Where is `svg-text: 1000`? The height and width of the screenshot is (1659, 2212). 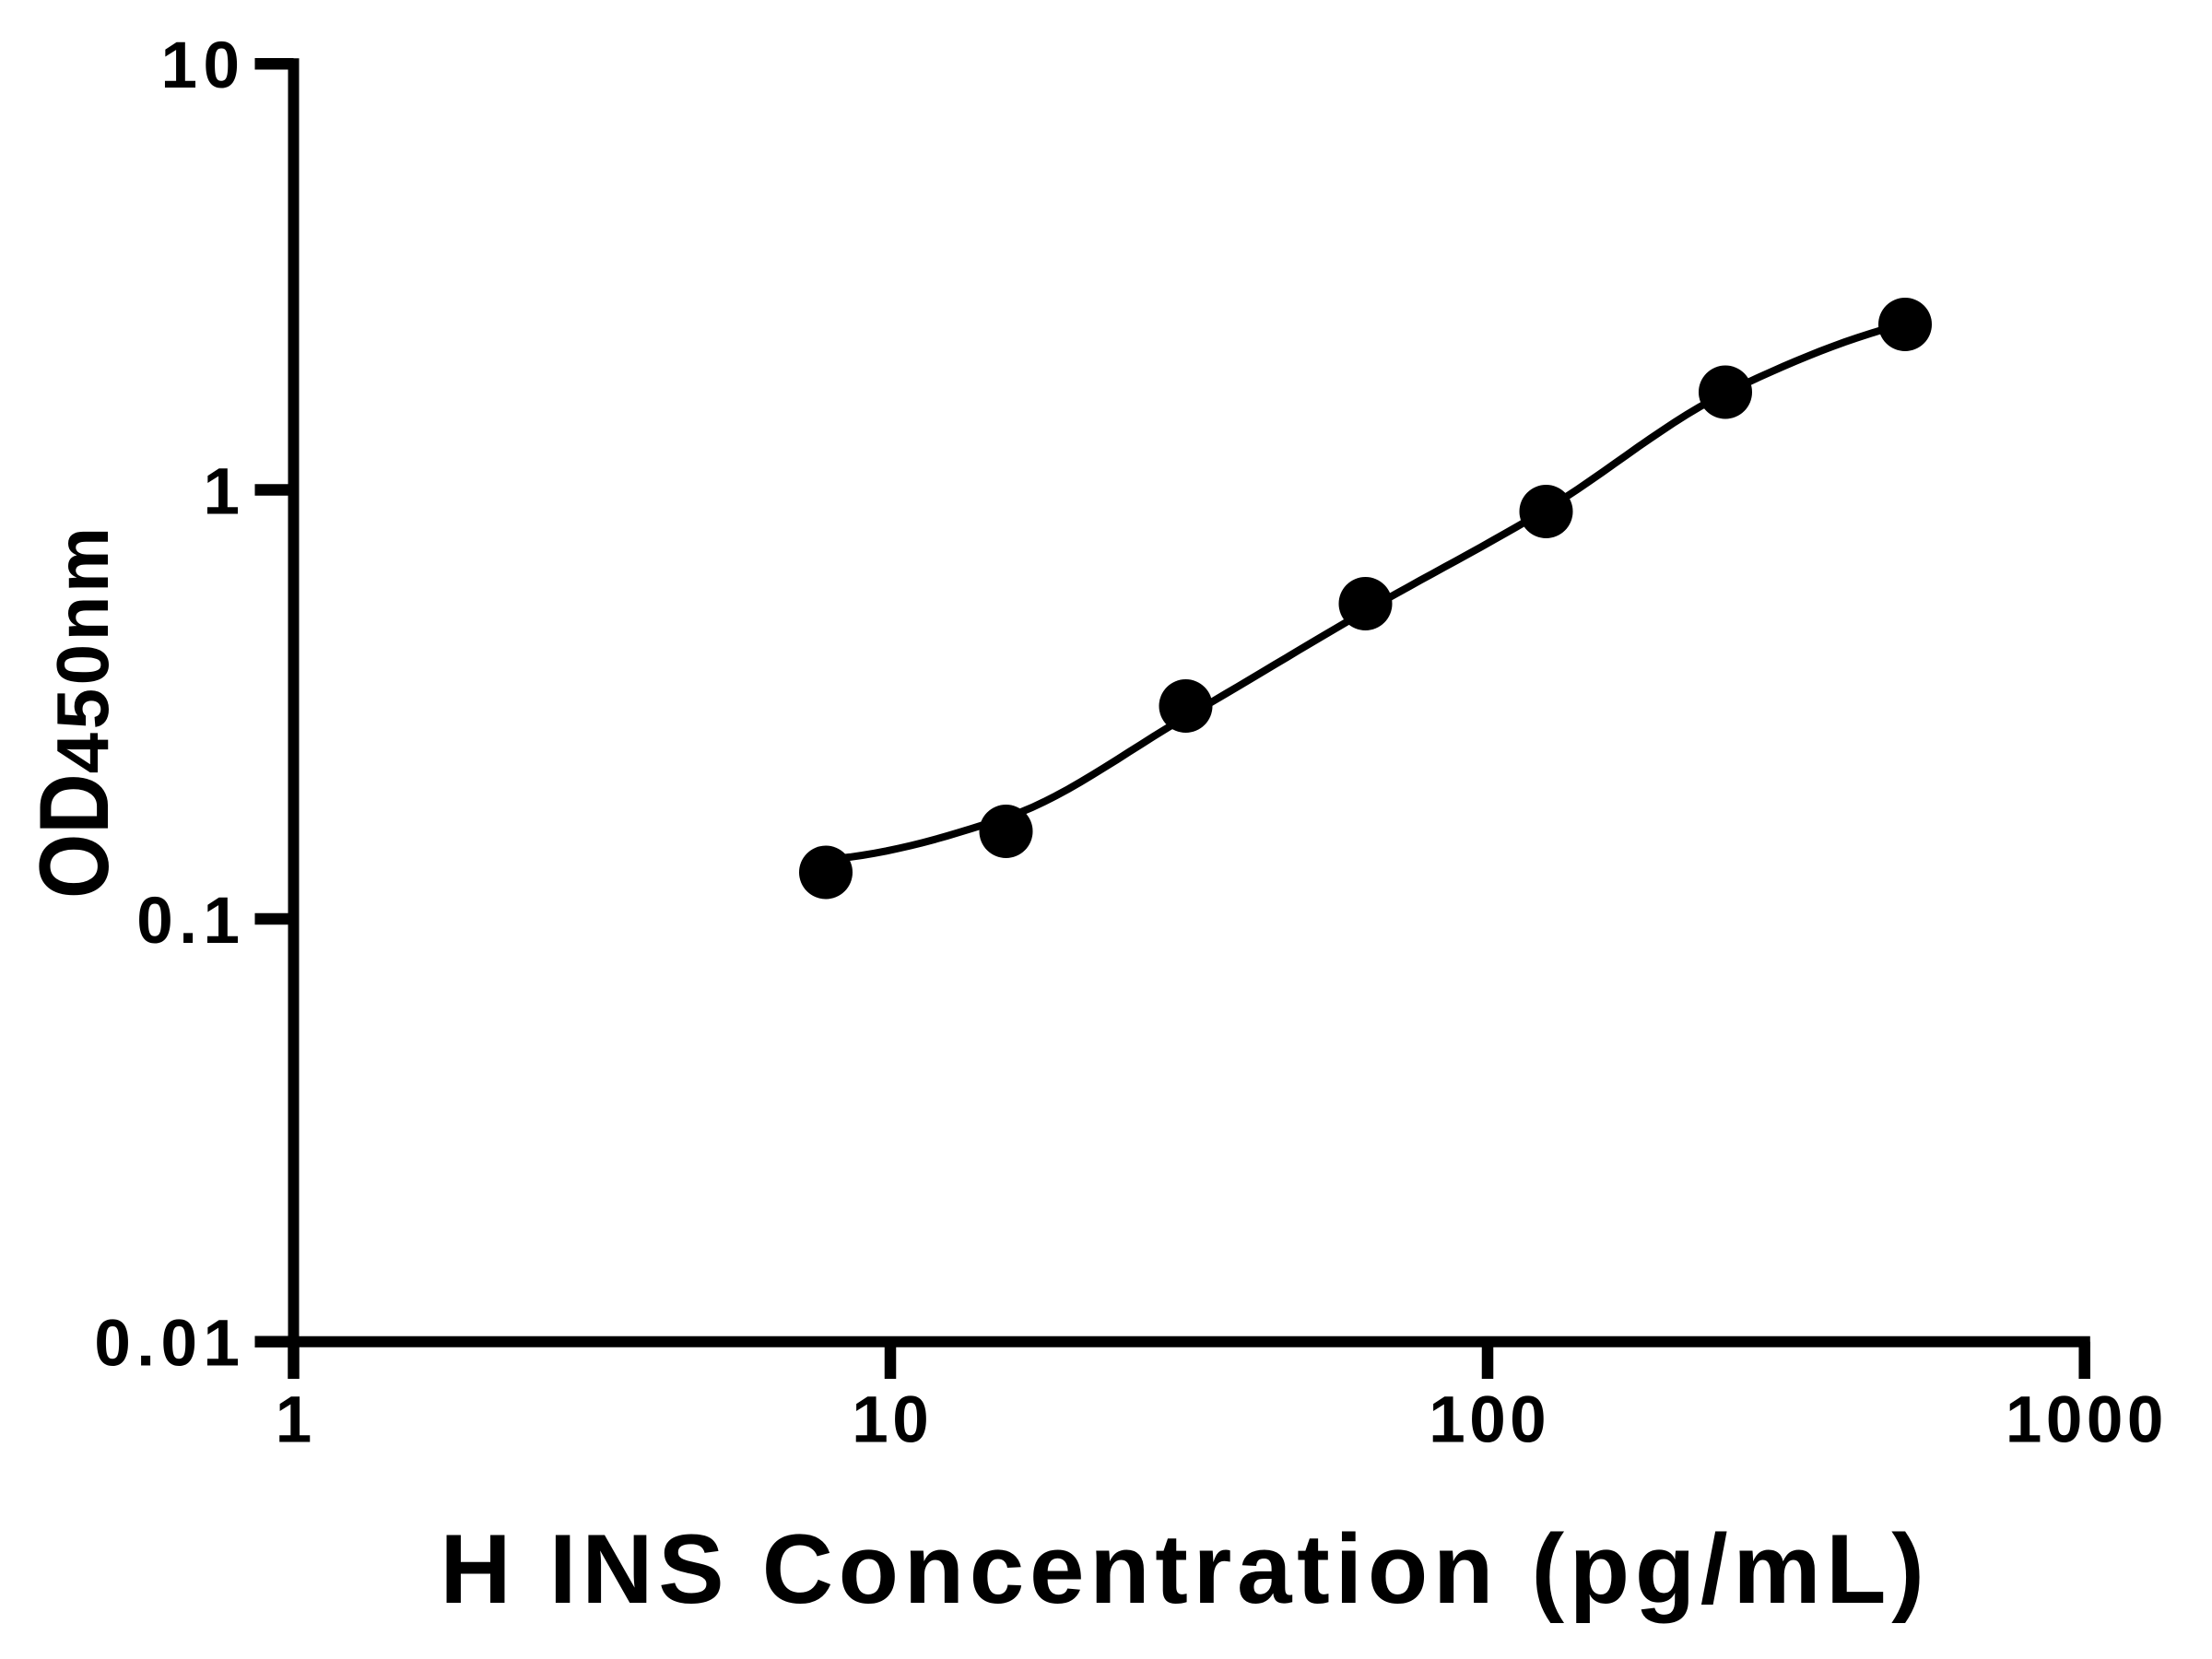
svg-text: 1000 is located at coordinates (2087, 1420).